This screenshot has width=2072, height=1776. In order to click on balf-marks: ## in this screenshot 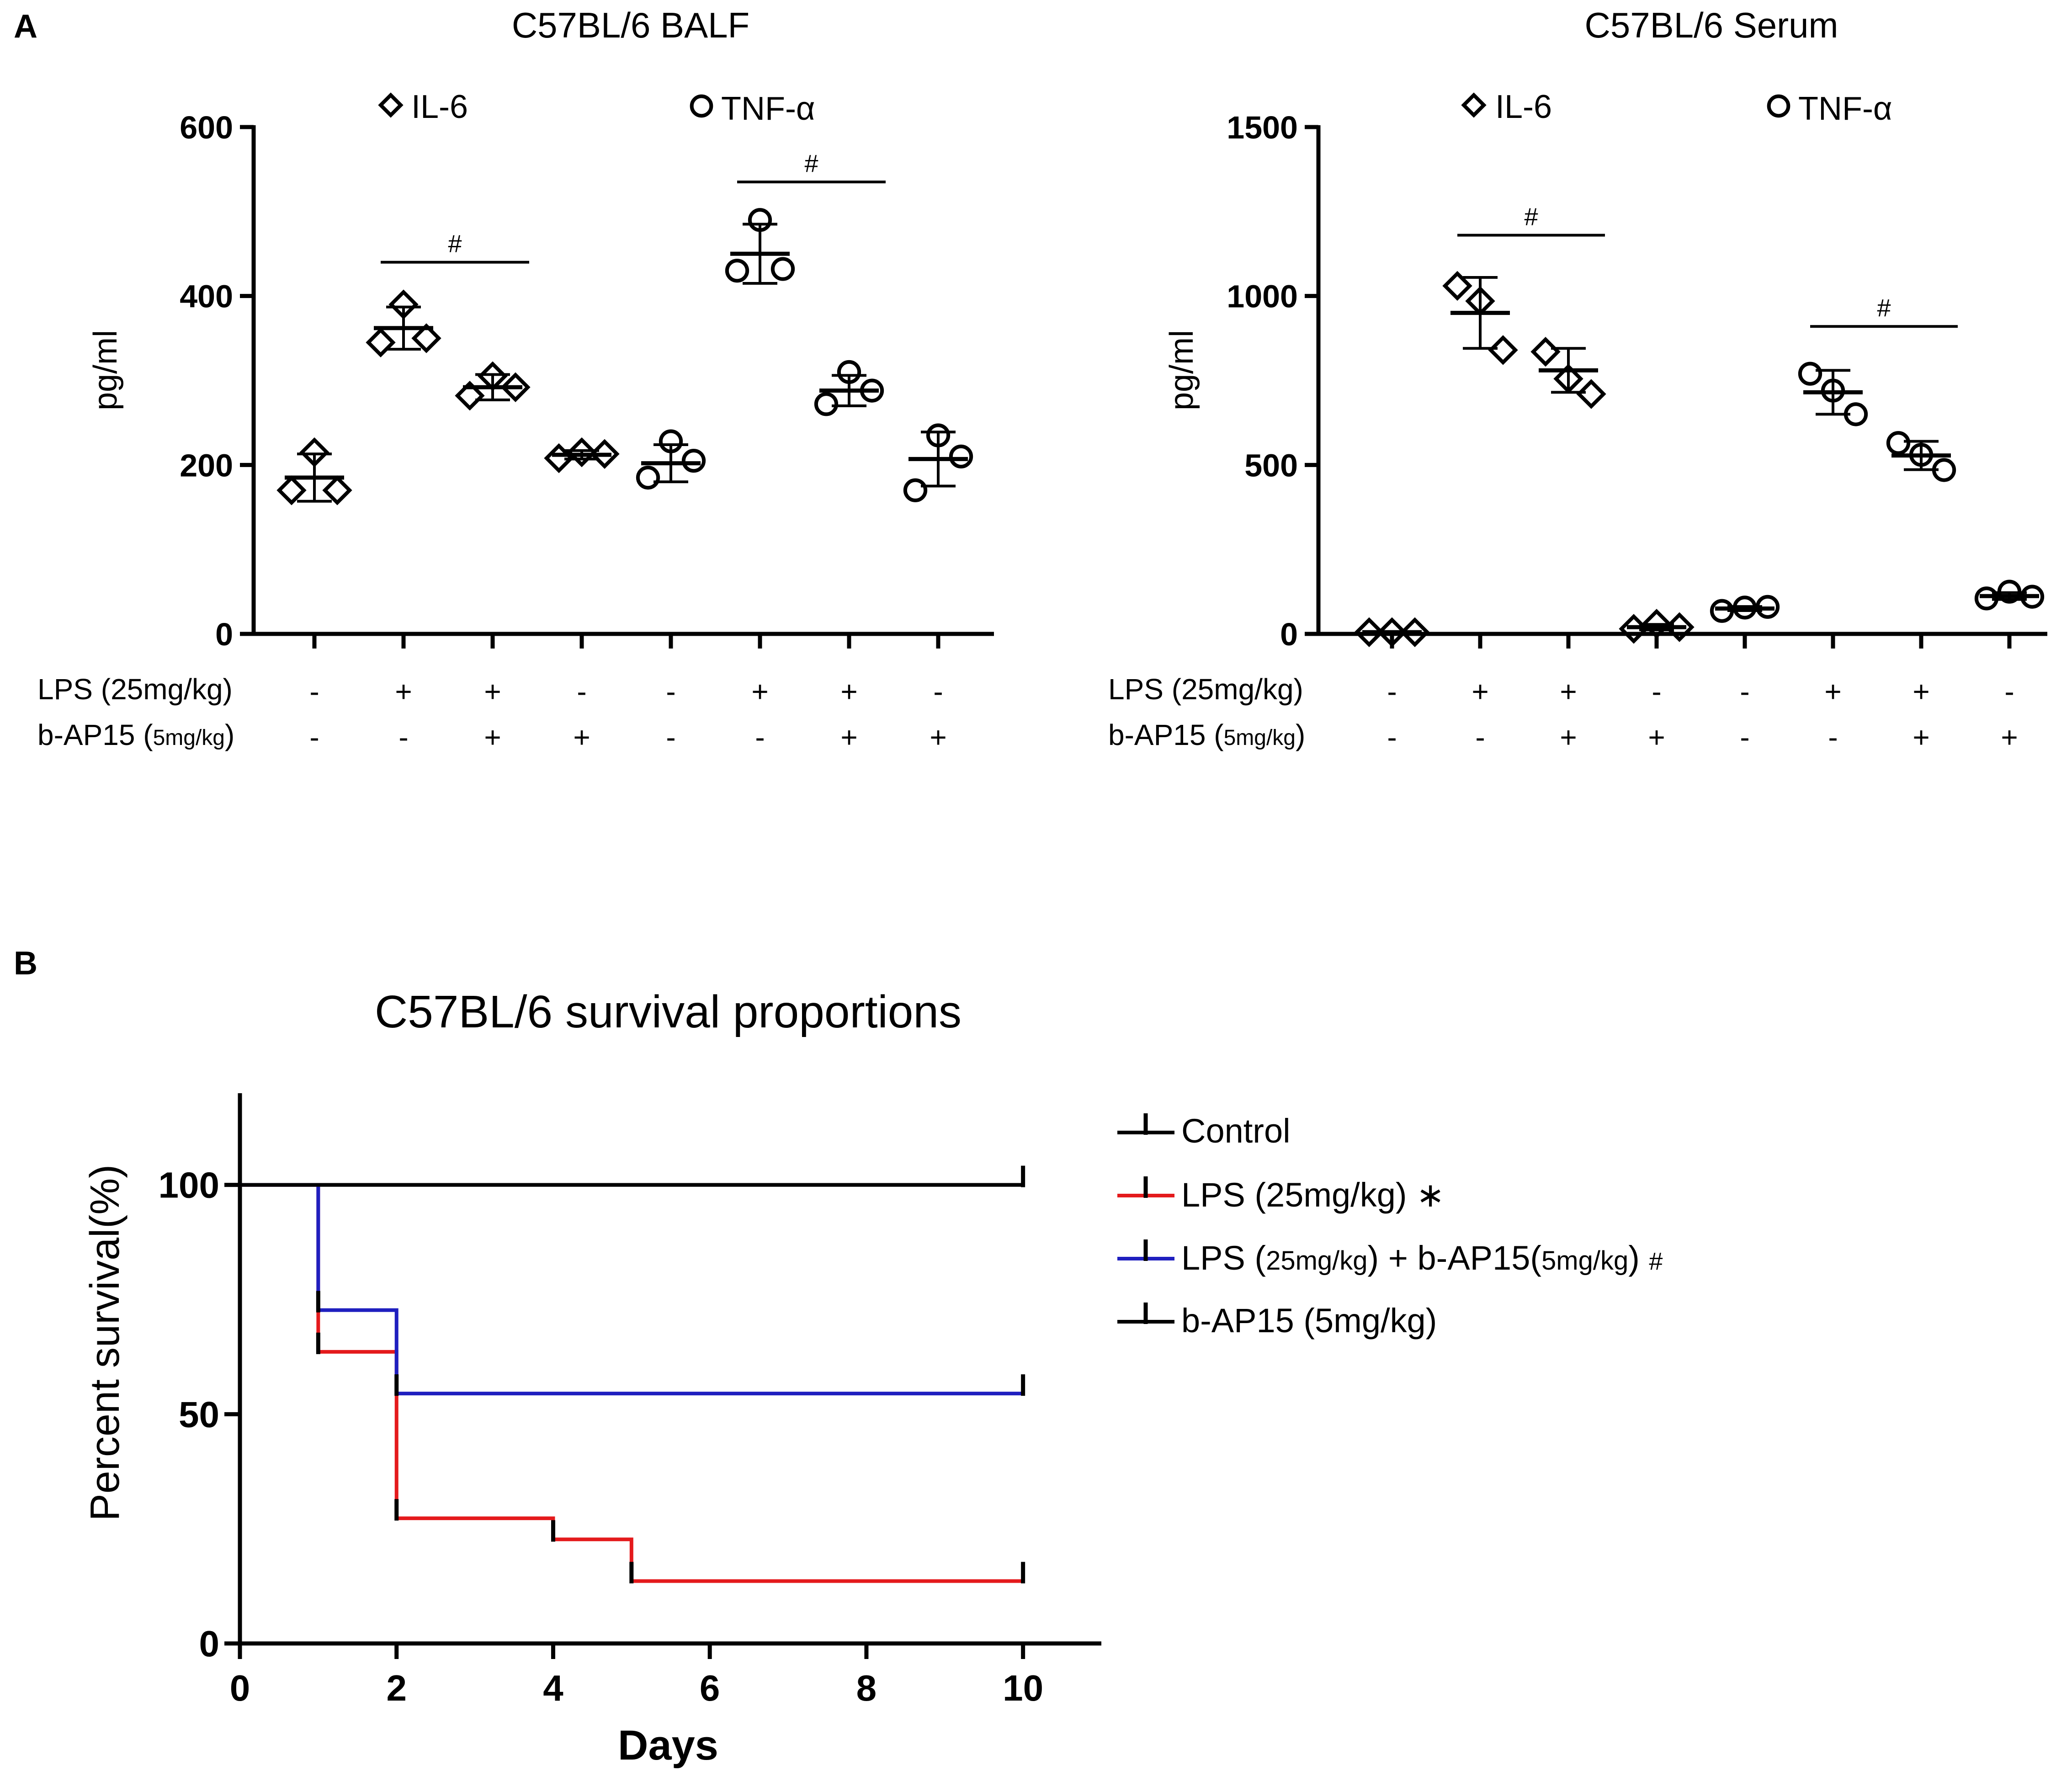, I will do `click(624, 327)`.